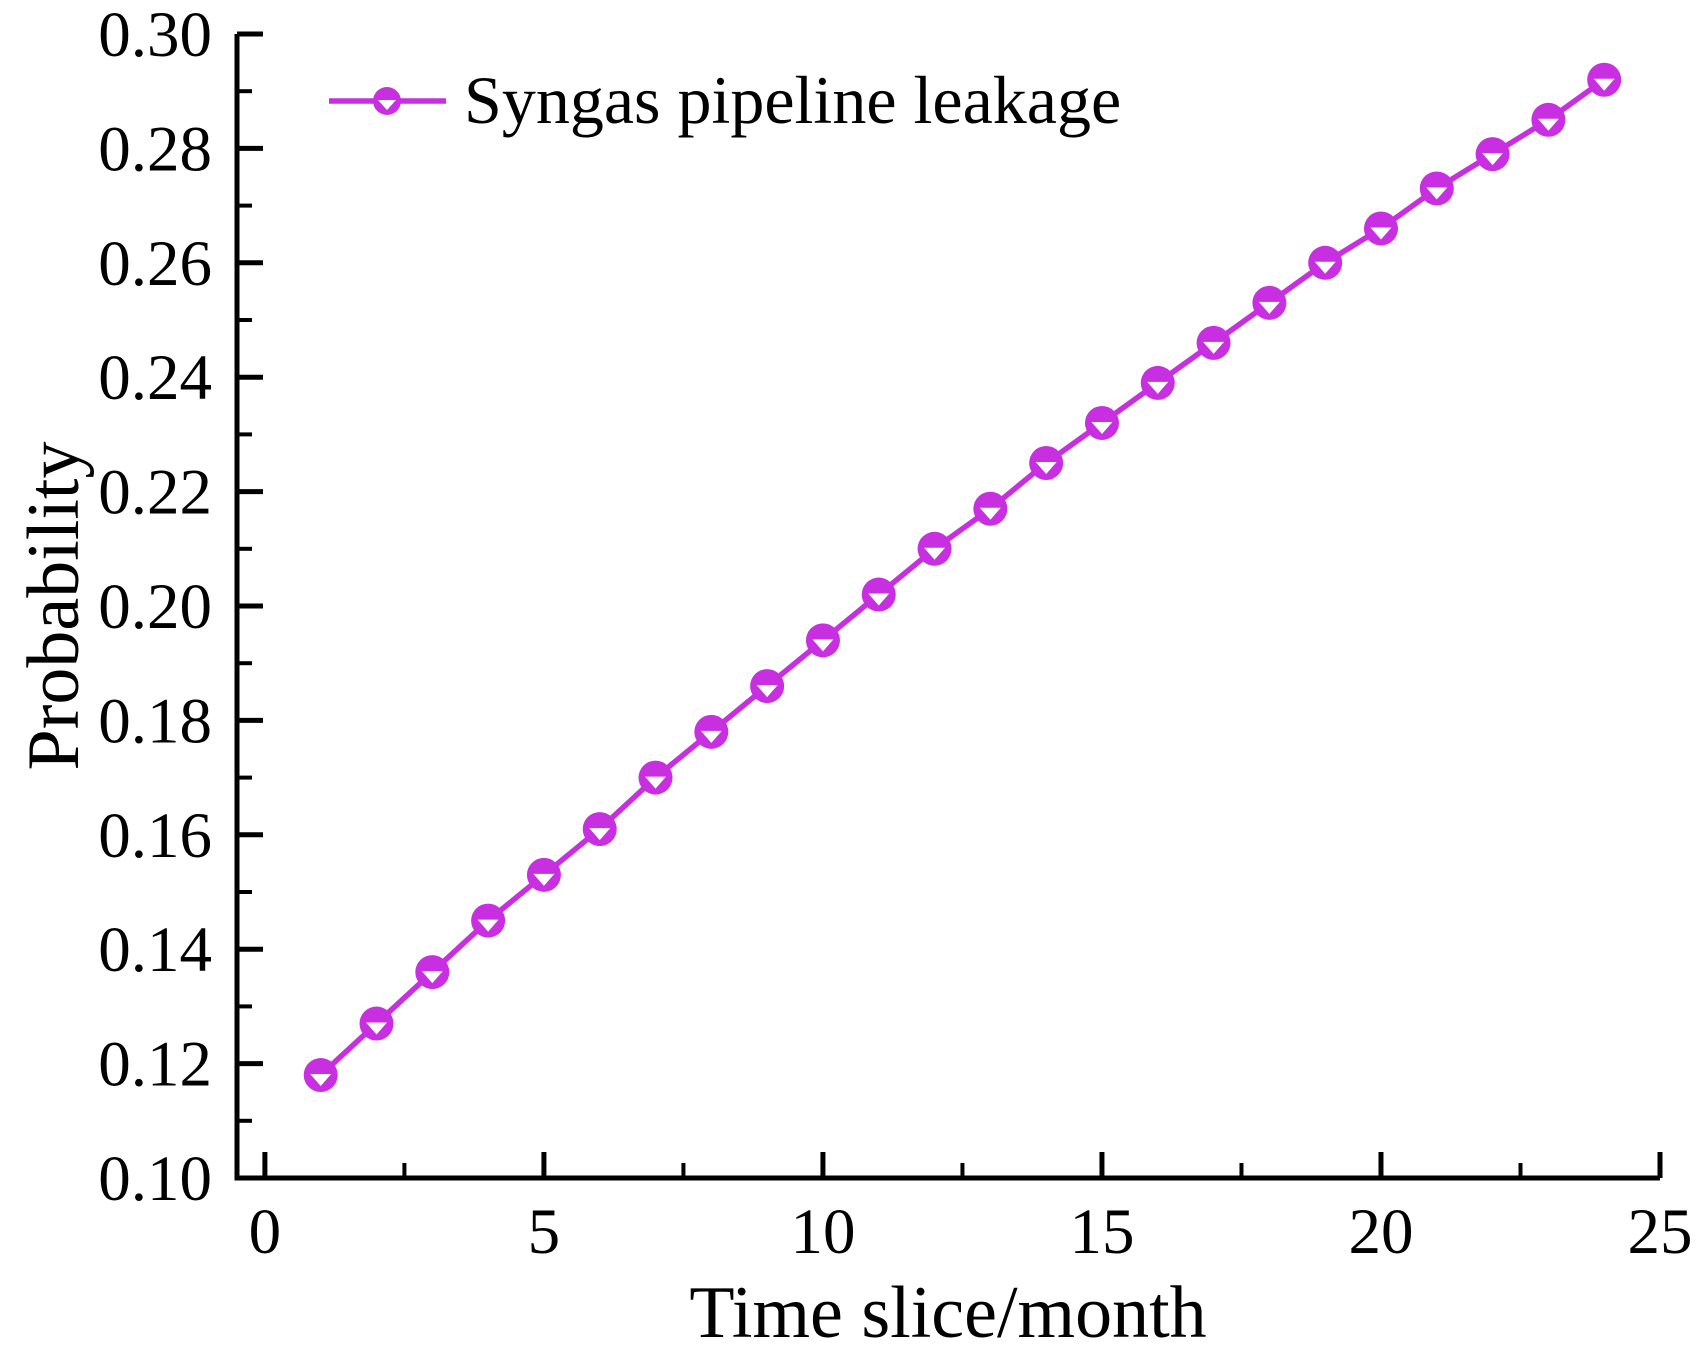 The image size is (1701, 1355). What do you see at coordinates (155, 264) in the screenshot?
I see `y-tick-label: 0.26` at bounding box center [155, 264].